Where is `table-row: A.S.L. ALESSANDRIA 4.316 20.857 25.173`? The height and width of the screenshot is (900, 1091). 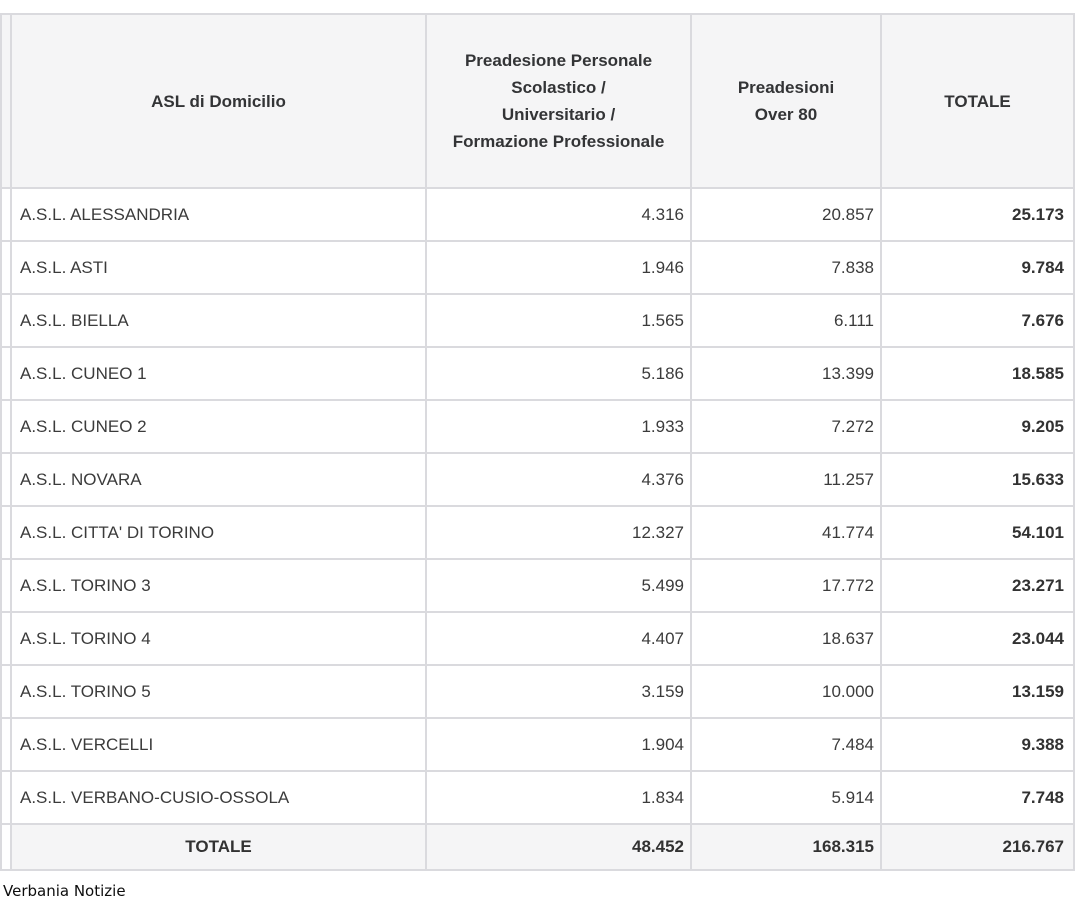
table-row: A.S.L. ALESSANDRIA 4.316 20.857 25.173 is located at coordinates (537, 214).